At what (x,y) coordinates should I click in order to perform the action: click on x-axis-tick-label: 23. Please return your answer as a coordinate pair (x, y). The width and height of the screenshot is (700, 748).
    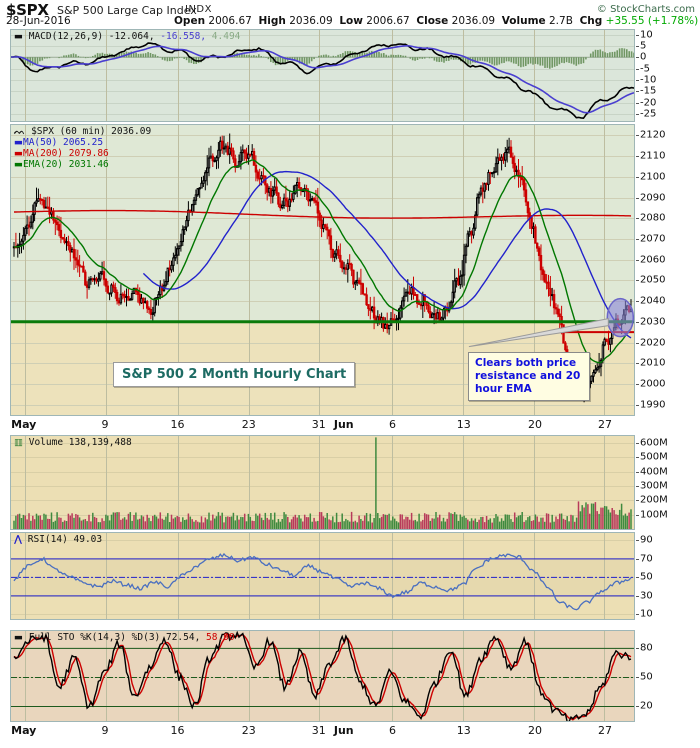
    Looking at the image, I should click on (248, 730).